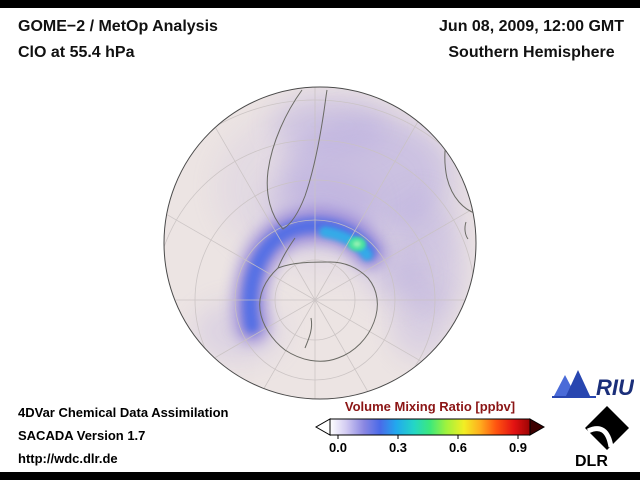  I want to click on riu-logo-text: RIU, so click(615, 387).